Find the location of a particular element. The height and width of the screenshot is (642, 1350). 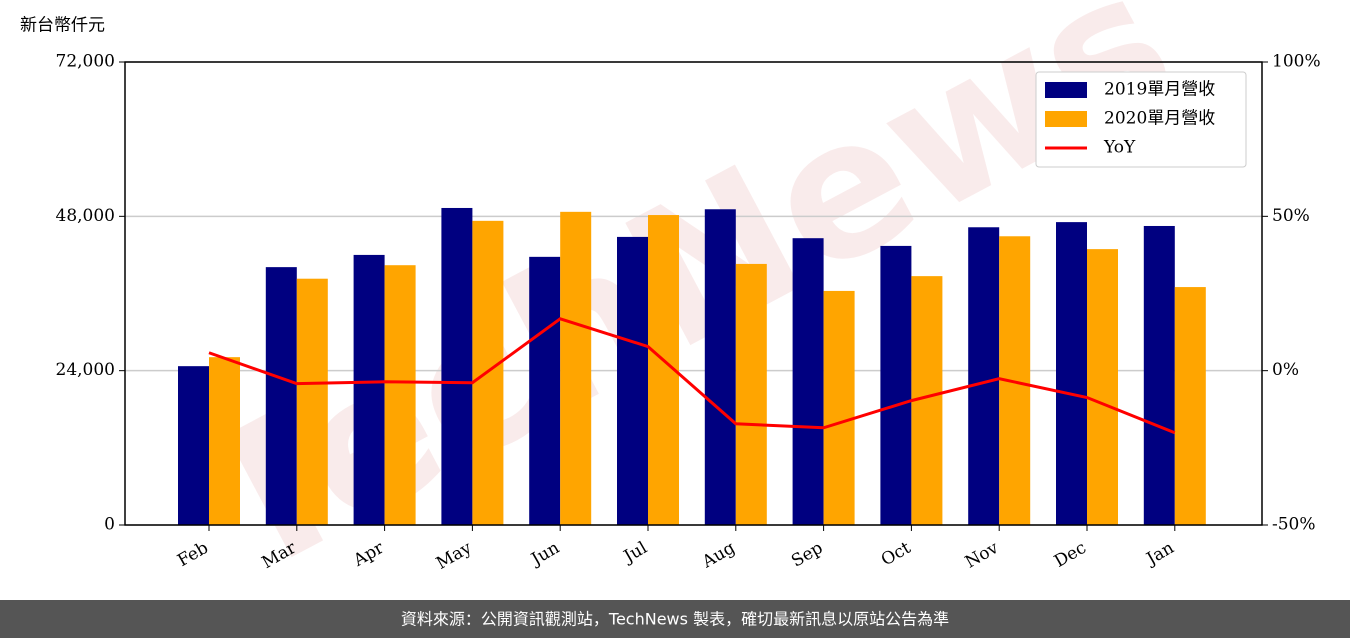

footer: 資料來源：公開資訊觀測站，TechNews 製表，確切最新訊息以原站公告為準 is located at coordinates (675, 619).